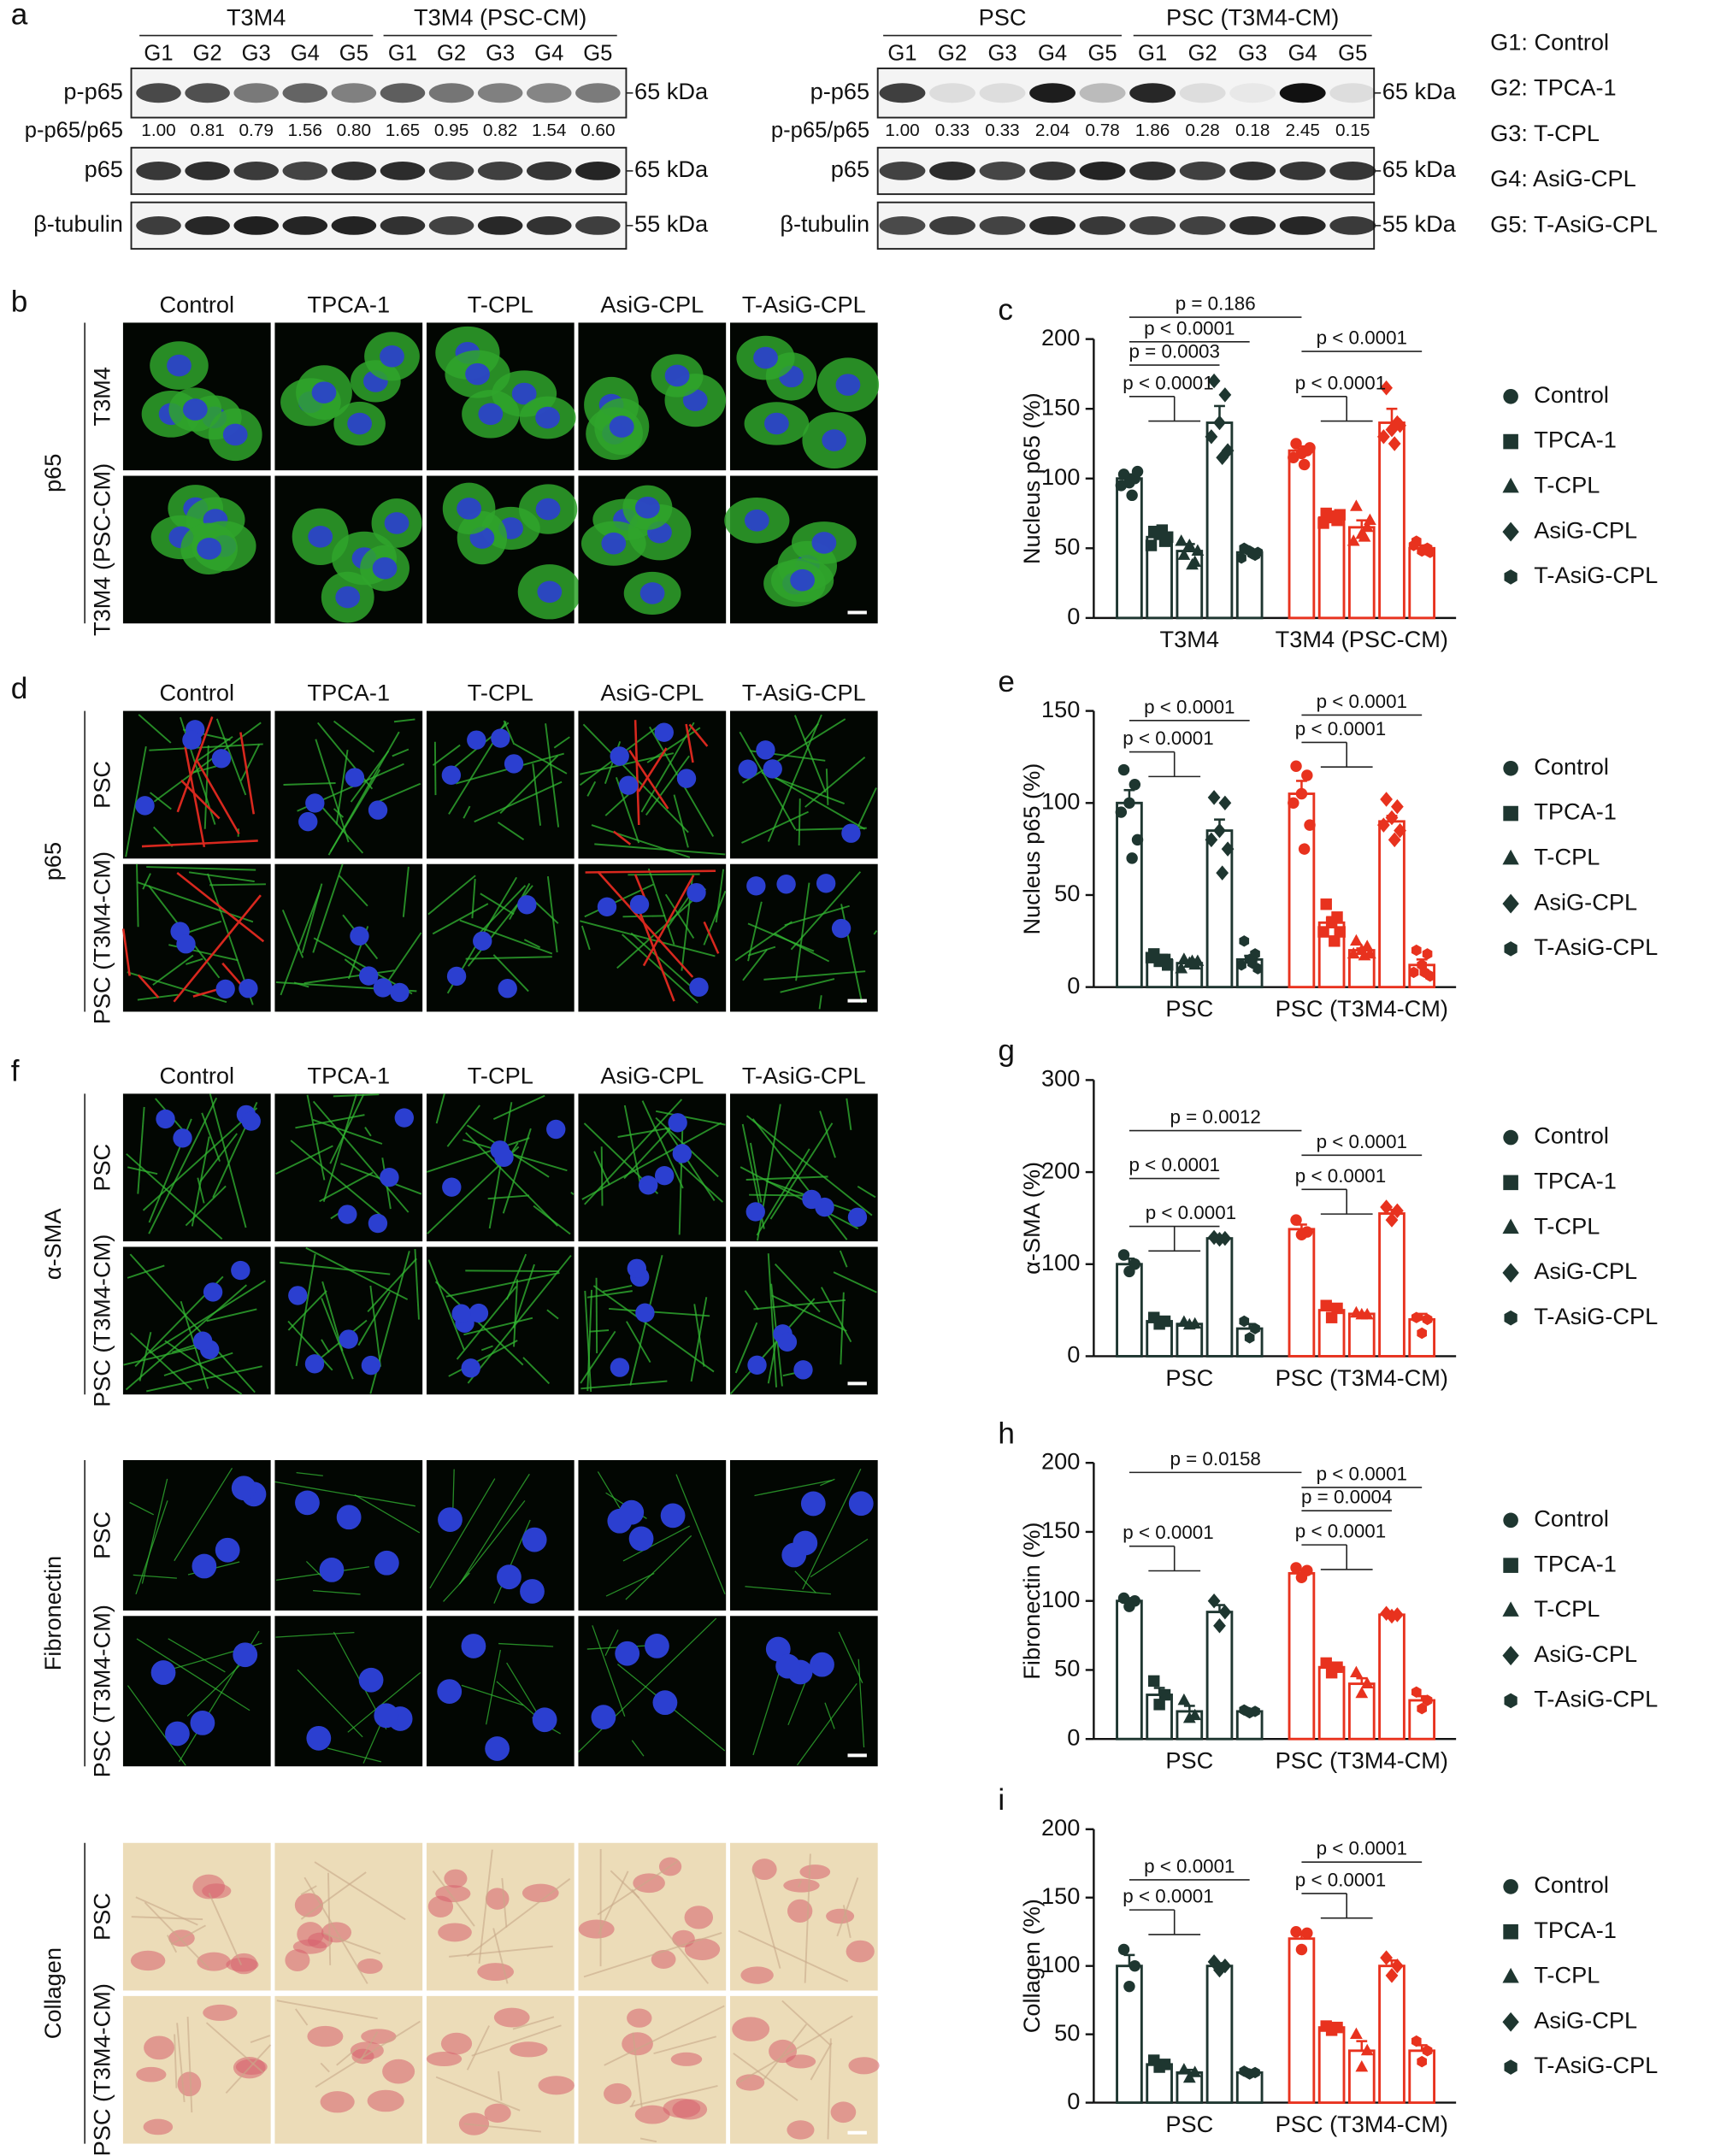 This screenshot has height=2156, width=1709. What do you see at coordinates (52, 473) in the screenshot?
I see `stain-label: p65` at bounding box center [52, 473].